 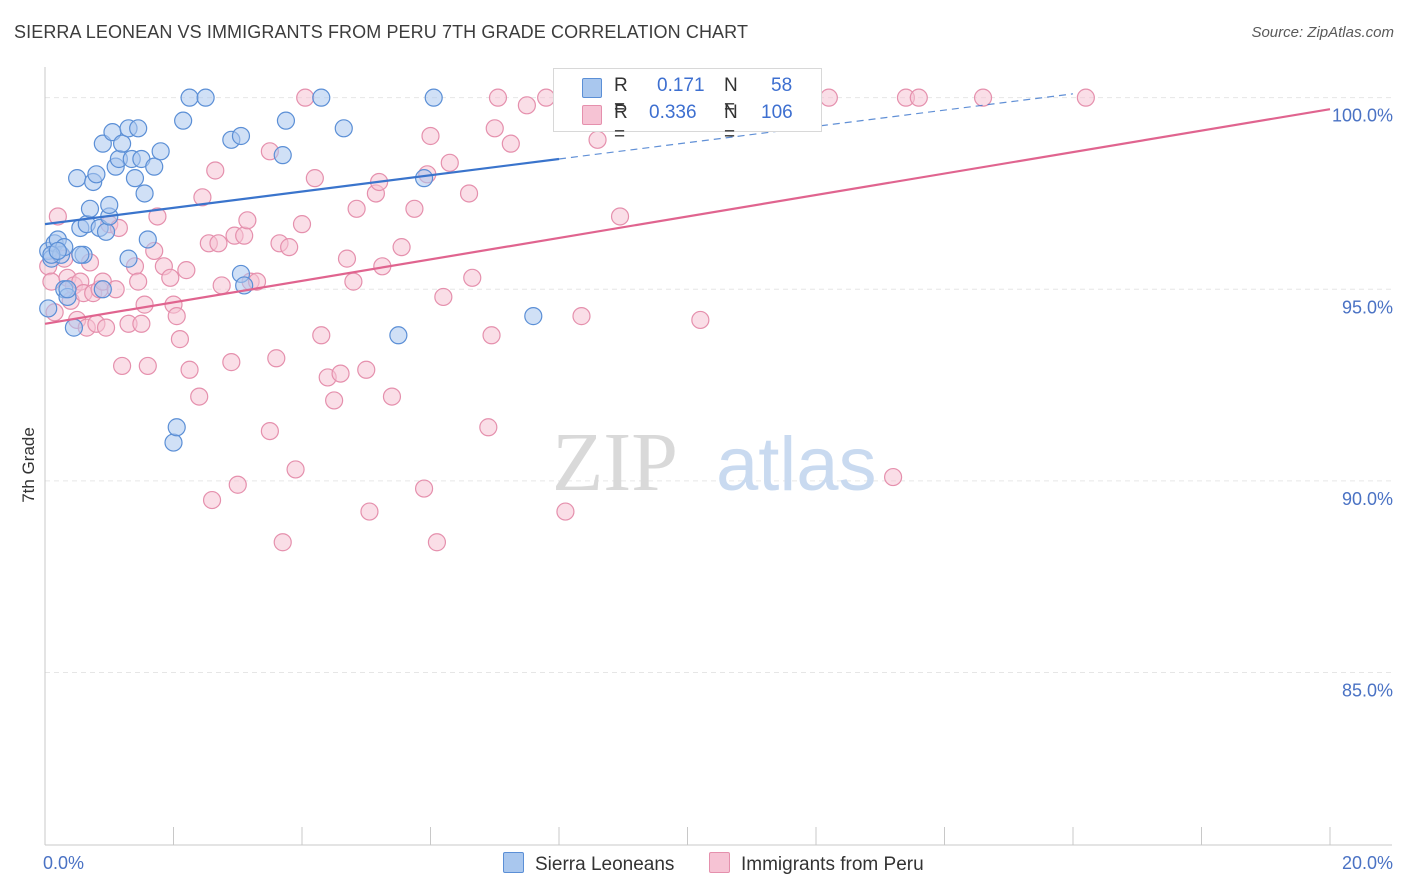 I want to click on legend-swatch-blue, so click(x=592, y=88).